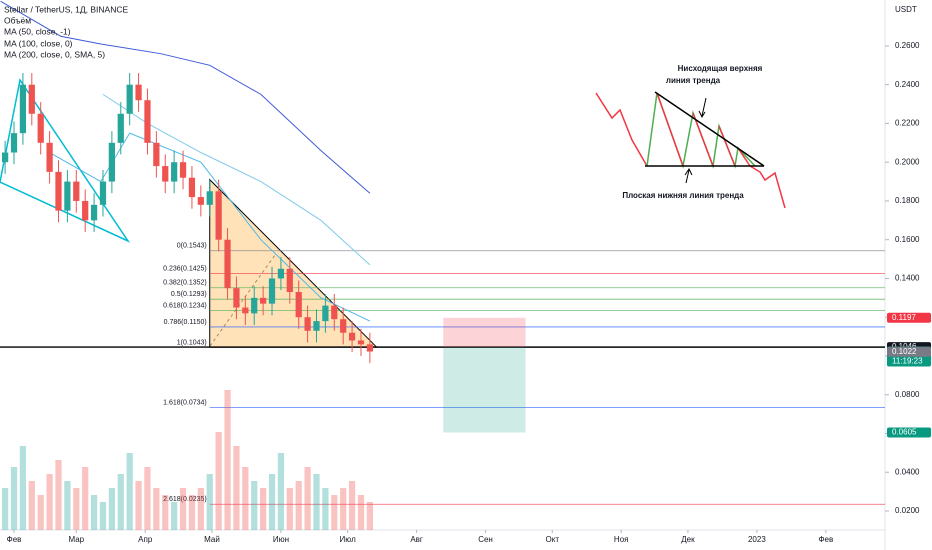 The width and height of the screenshot is (932, 550). I want to click on chart-title: Stellar / TetherUS, 1Д, BINANCE, so click(66, 9).